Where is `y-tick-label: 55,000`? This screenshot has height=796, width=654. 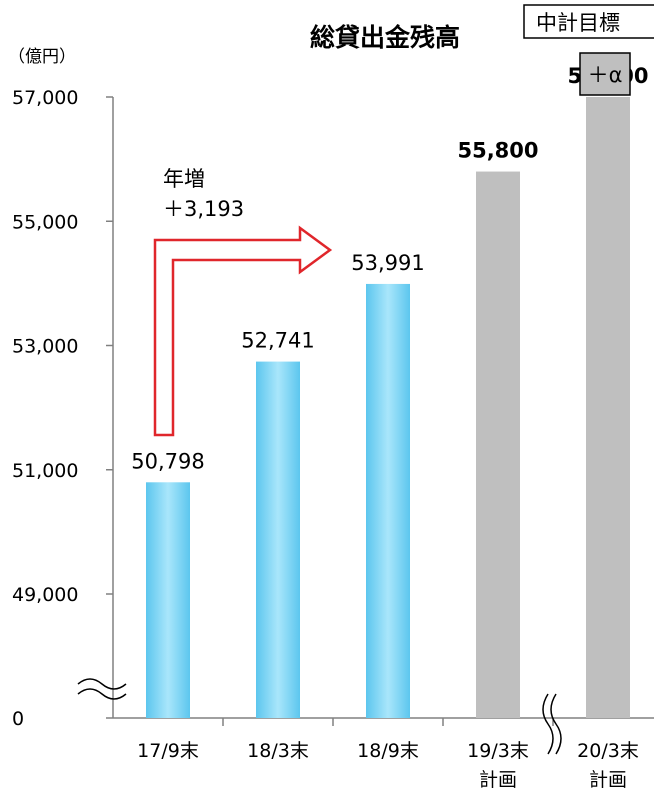 y-tick-label: 55,000 is located at coordinates (45, 222).